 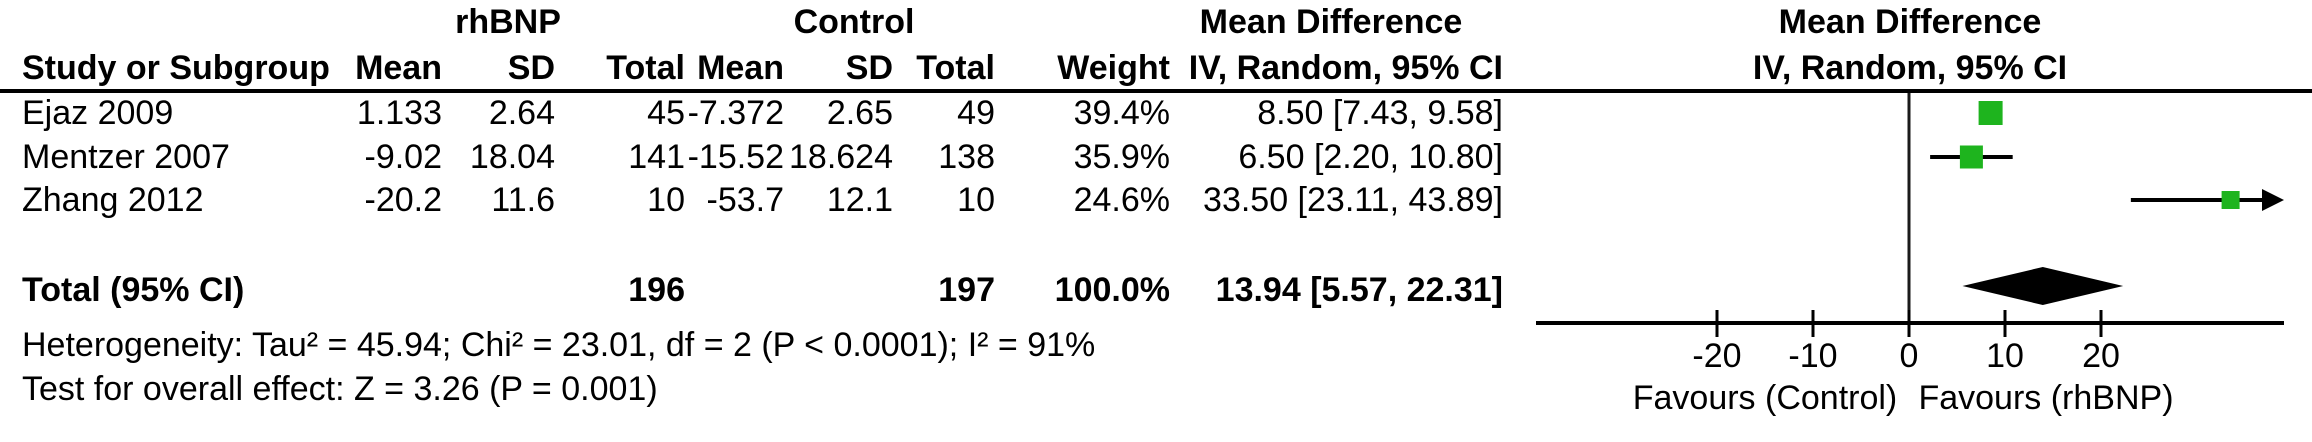 I want to click on mean-exp-value: -9.02, so click(x=403, y=157).